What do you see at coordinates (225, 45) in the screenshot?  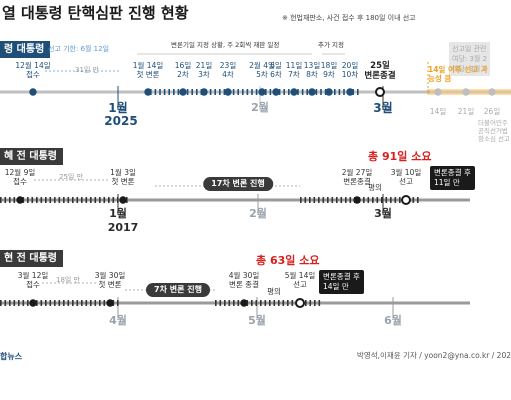 I see `section-1-note-schedule: 변론기일 지정 상황, 주 2회씩 재판 일정` at bounding box center [225, 45].